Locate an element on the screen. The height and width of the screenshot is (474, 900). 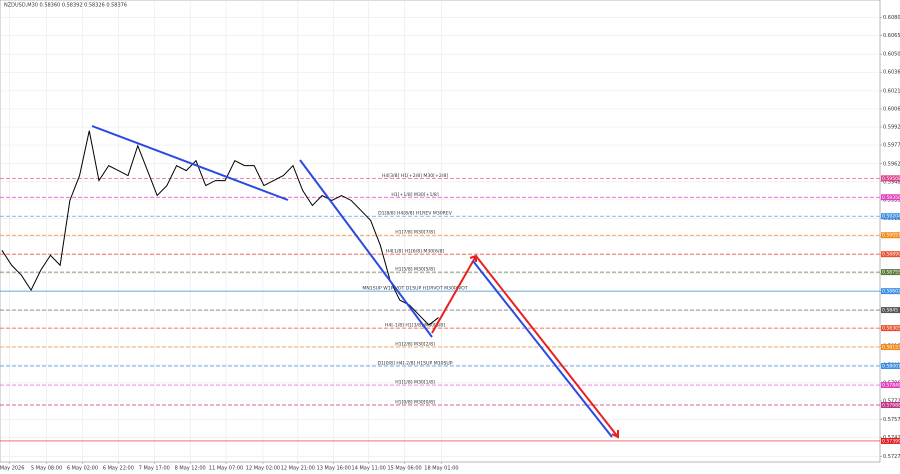
level-label: H1[5/8] M30[5/8] is located at coordinates (415, 270).